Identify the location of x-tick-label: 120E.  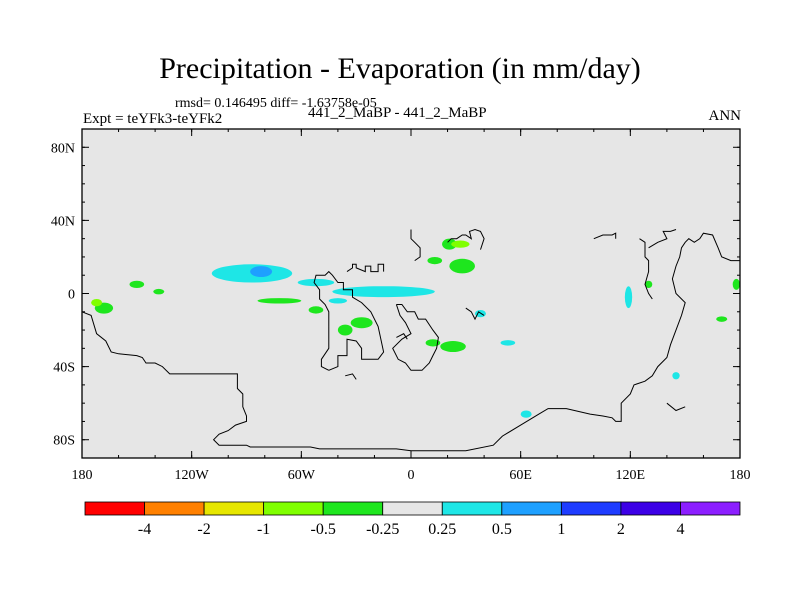
(631, 475).